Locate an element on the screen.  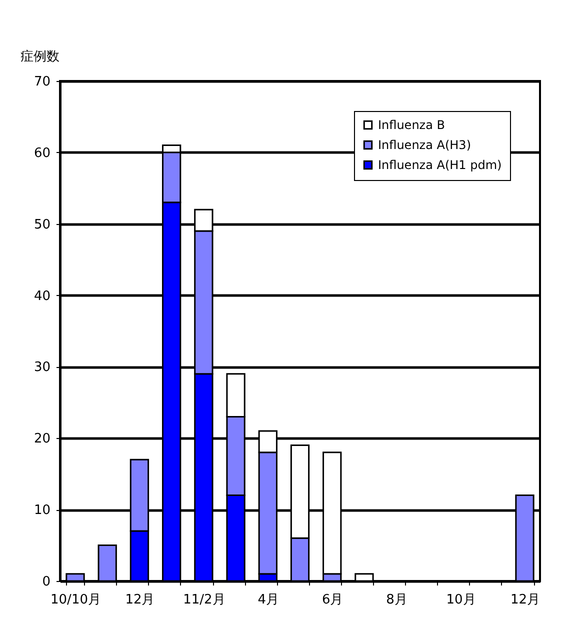
legend-label: Influenza B is located at coordinates (411, 125).